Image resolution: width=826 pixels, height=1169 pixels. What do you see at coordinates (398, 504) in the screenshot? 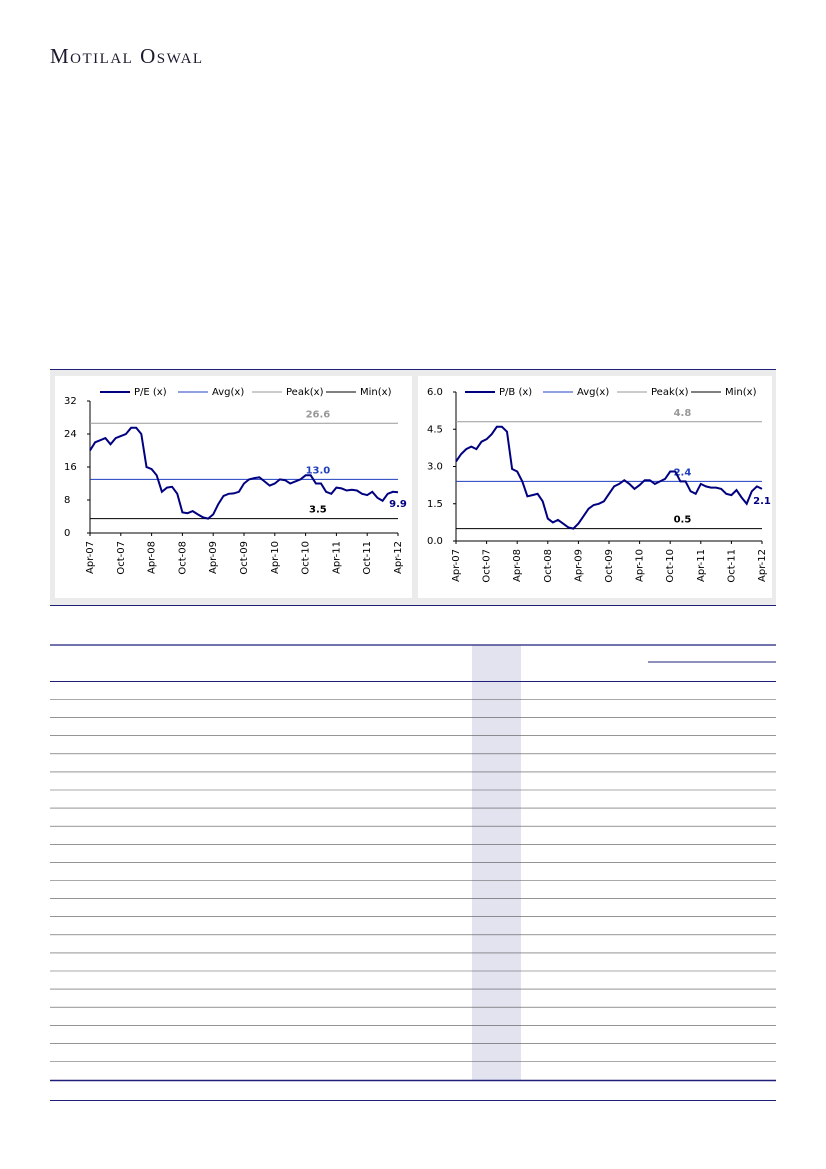
I see `data-label: 9.9` at bounding box center [398, 504].